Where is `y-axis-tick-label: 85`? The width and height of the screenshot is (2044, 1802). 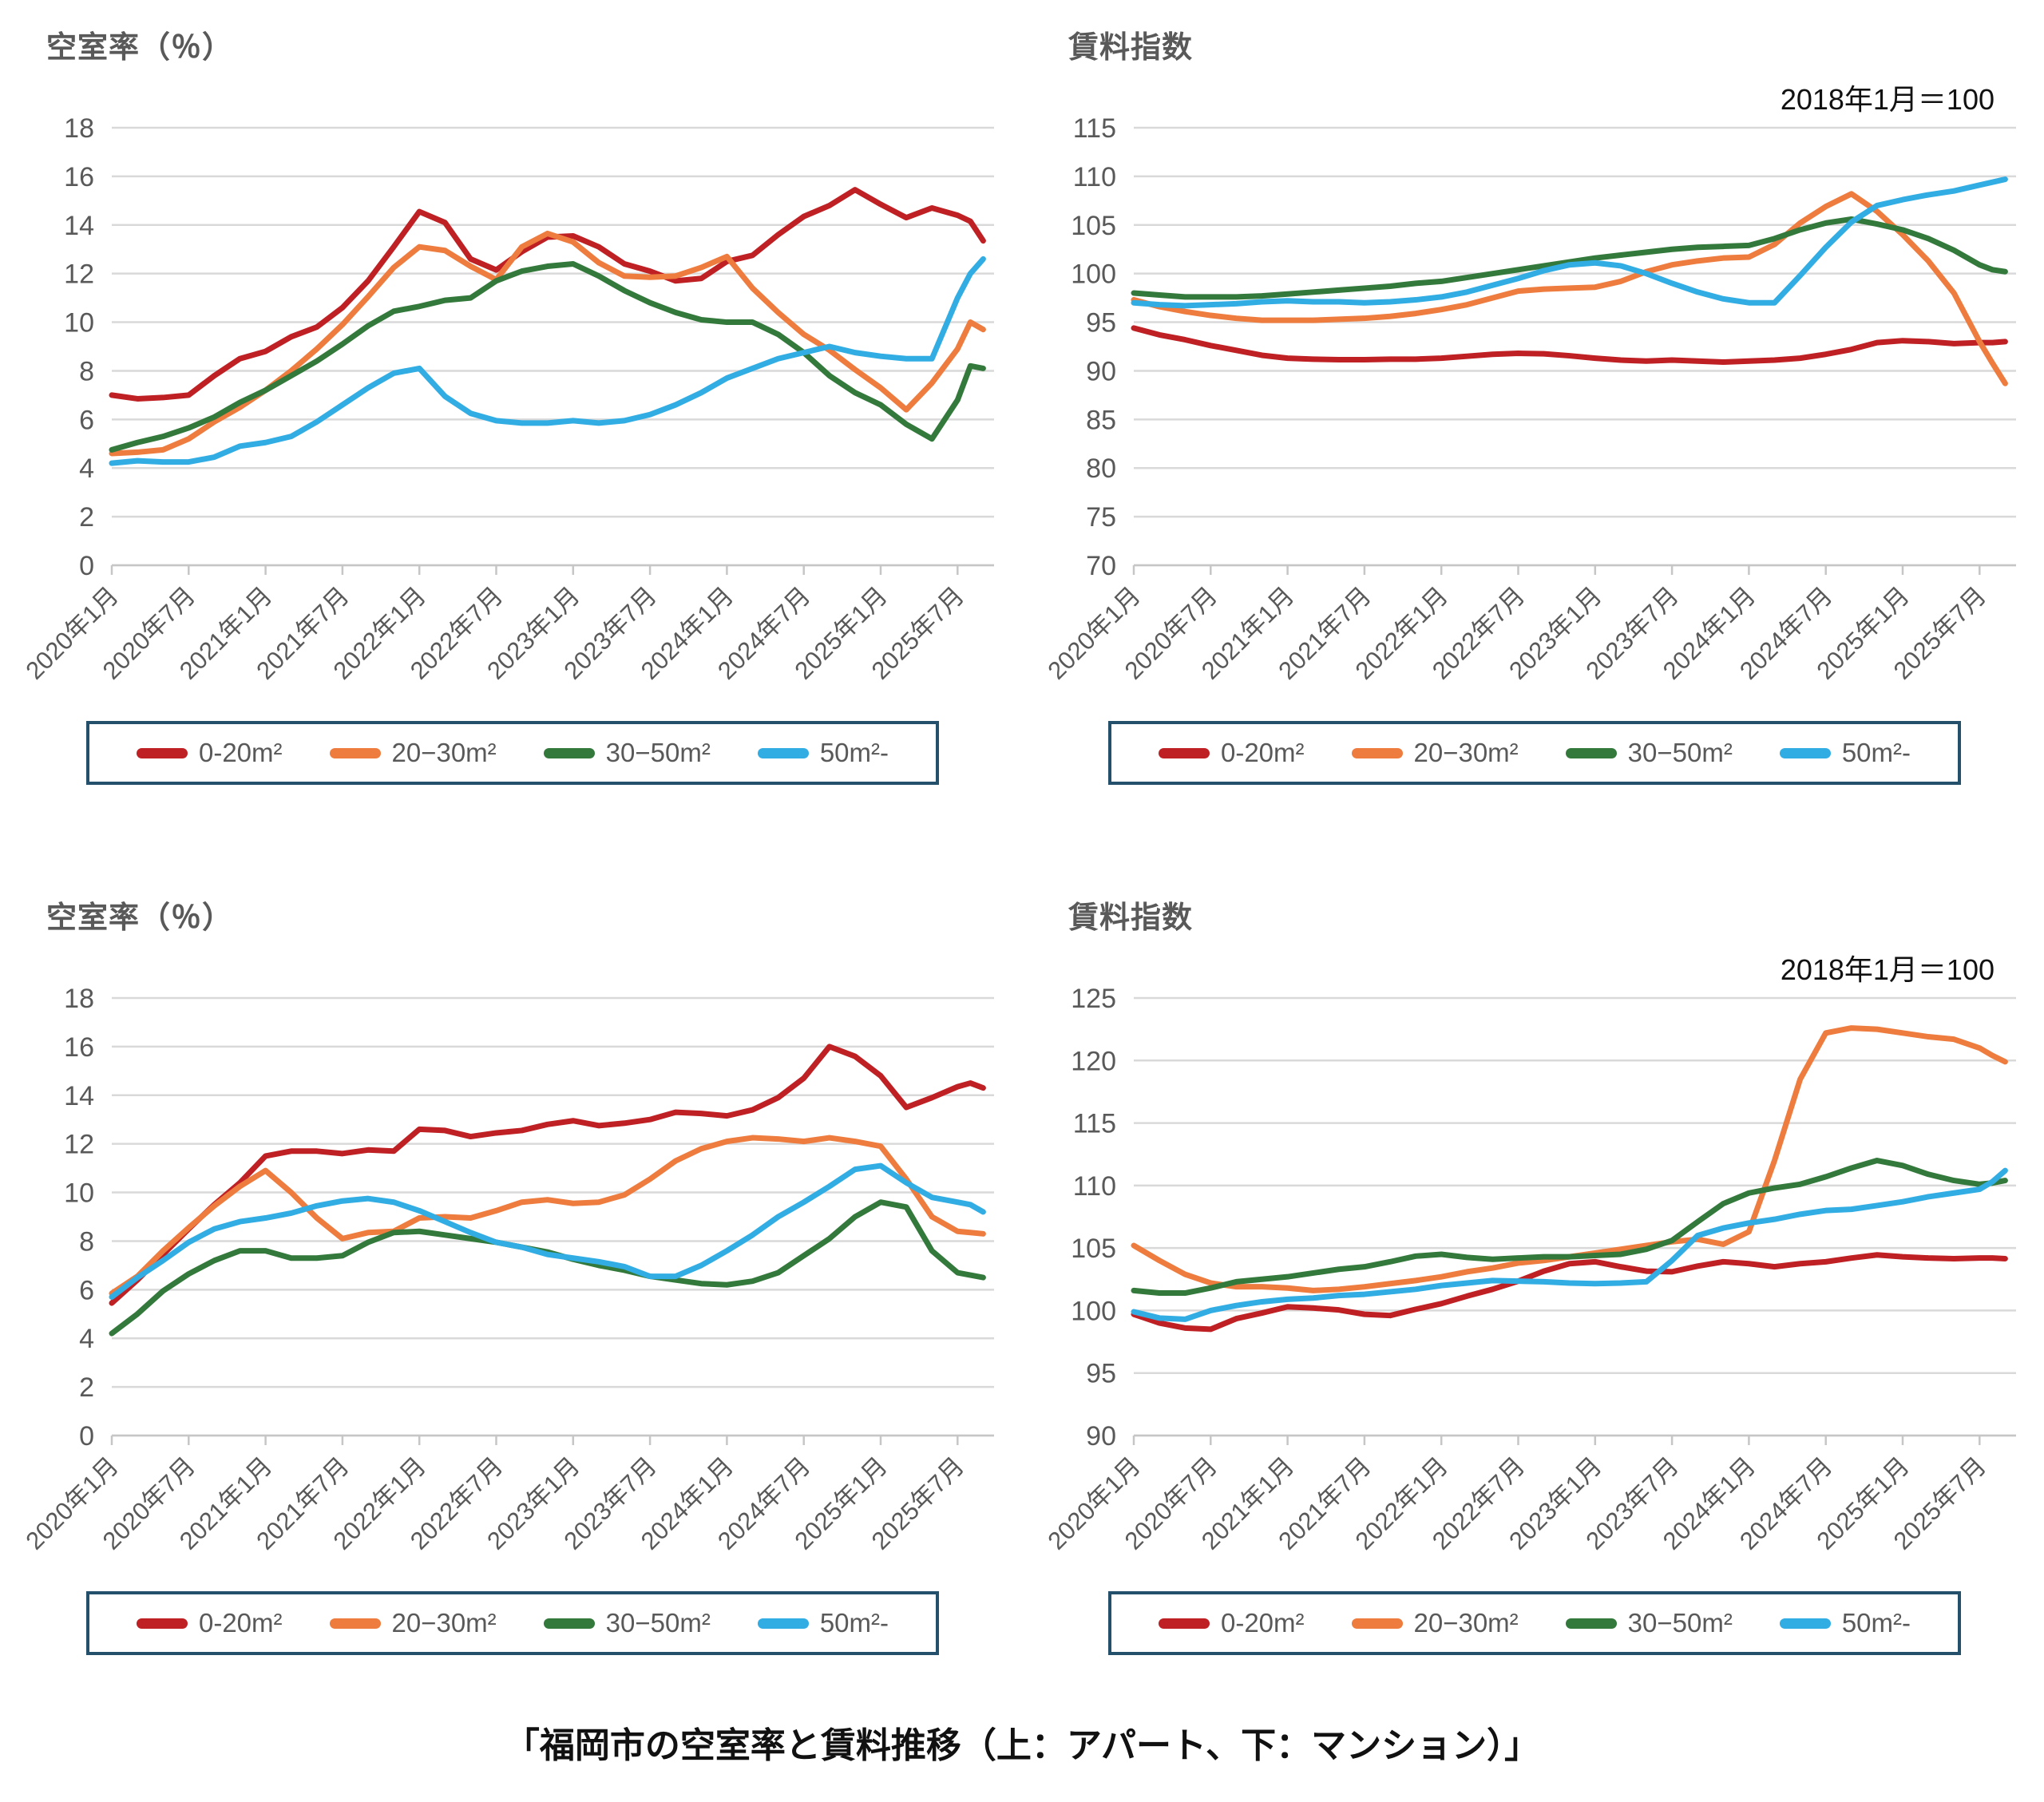
y-axis-tick-label: 85 is located at coordinates (1101, 420).